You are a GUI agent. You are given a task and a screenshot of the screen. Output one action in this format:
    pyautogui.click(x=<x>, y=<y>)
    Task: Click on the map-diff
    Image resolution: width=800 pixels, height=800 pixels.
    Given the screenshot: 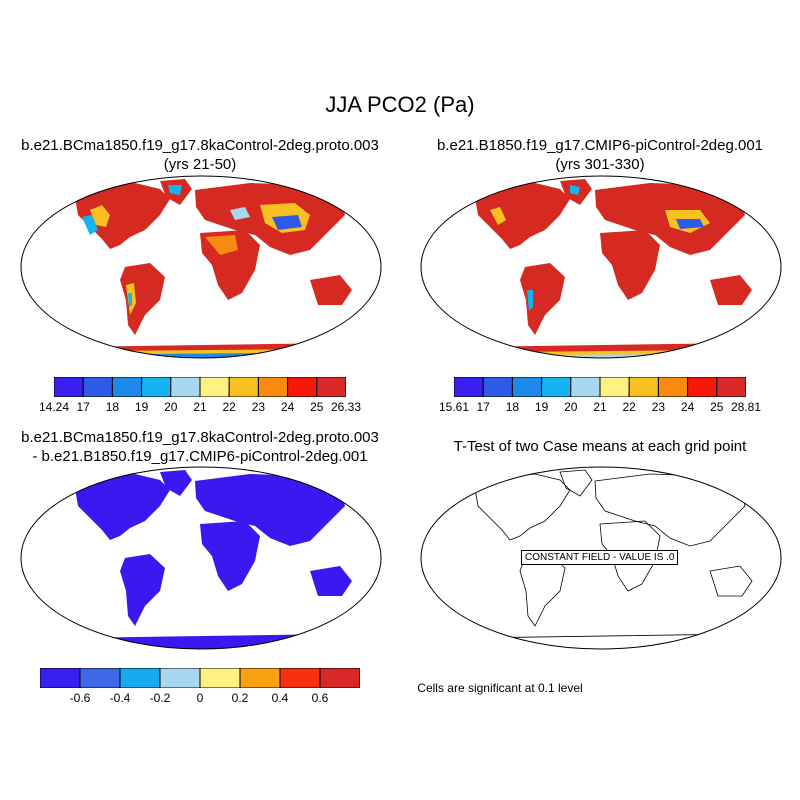 What is the action you would take?
    pyautogui.click(x=201, y=558)
    